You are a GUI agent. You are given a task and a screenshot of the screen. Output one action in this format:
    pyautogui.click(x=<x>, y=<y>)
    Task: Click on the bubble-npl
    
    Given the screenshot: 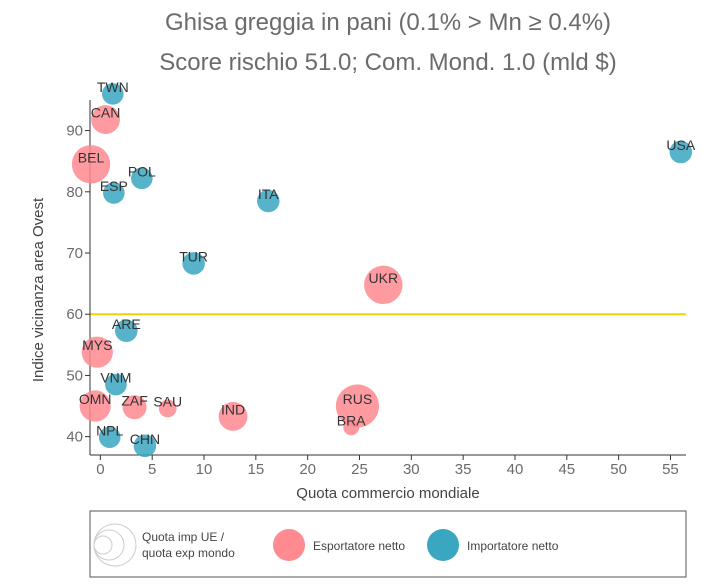 What is the action you would take?
    pyautogui.click(x=109, y=437)
    